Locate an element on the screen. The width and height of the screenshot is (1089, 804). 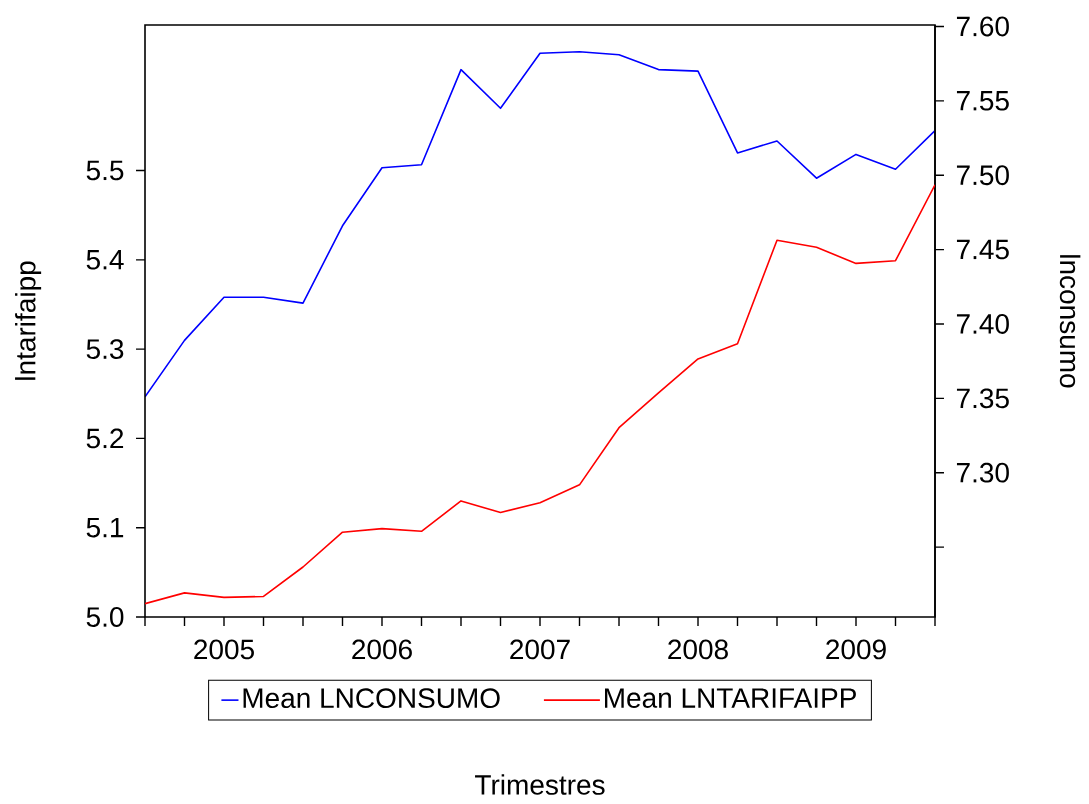
x-tick-label: 2007 is located at coordinates (540, 649).